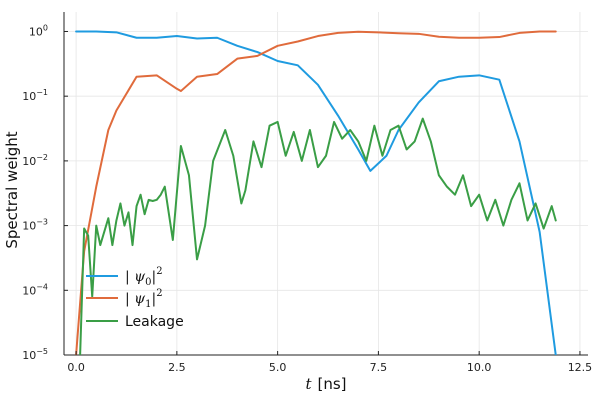  Describe the element at coordinates (144, 277) in the screenshot. I see `legend-label-psi0: | ψ0|2` at that location.